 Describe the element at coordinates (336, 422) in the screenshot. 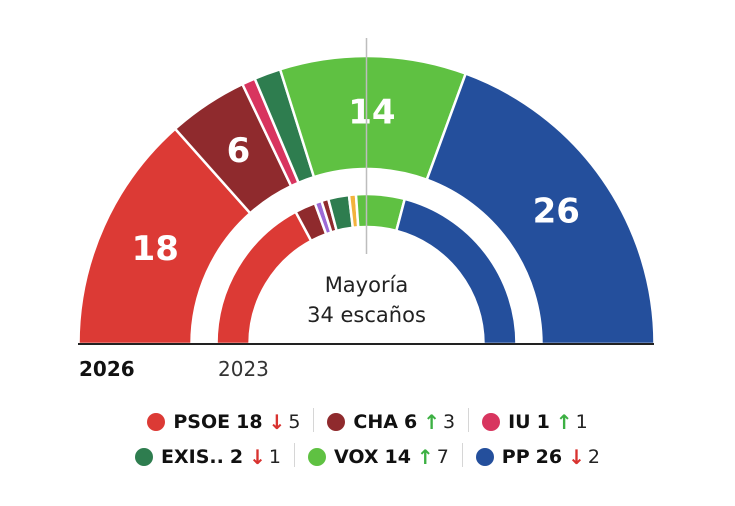

I see `legend-dot-cha` at that location.